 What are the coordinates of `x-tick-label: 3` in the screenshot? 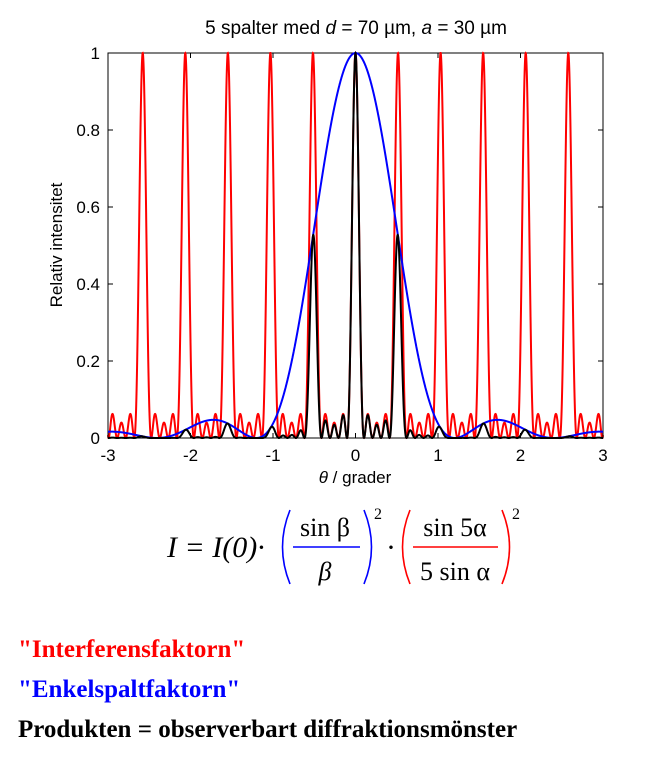 It's located at (602, 455).